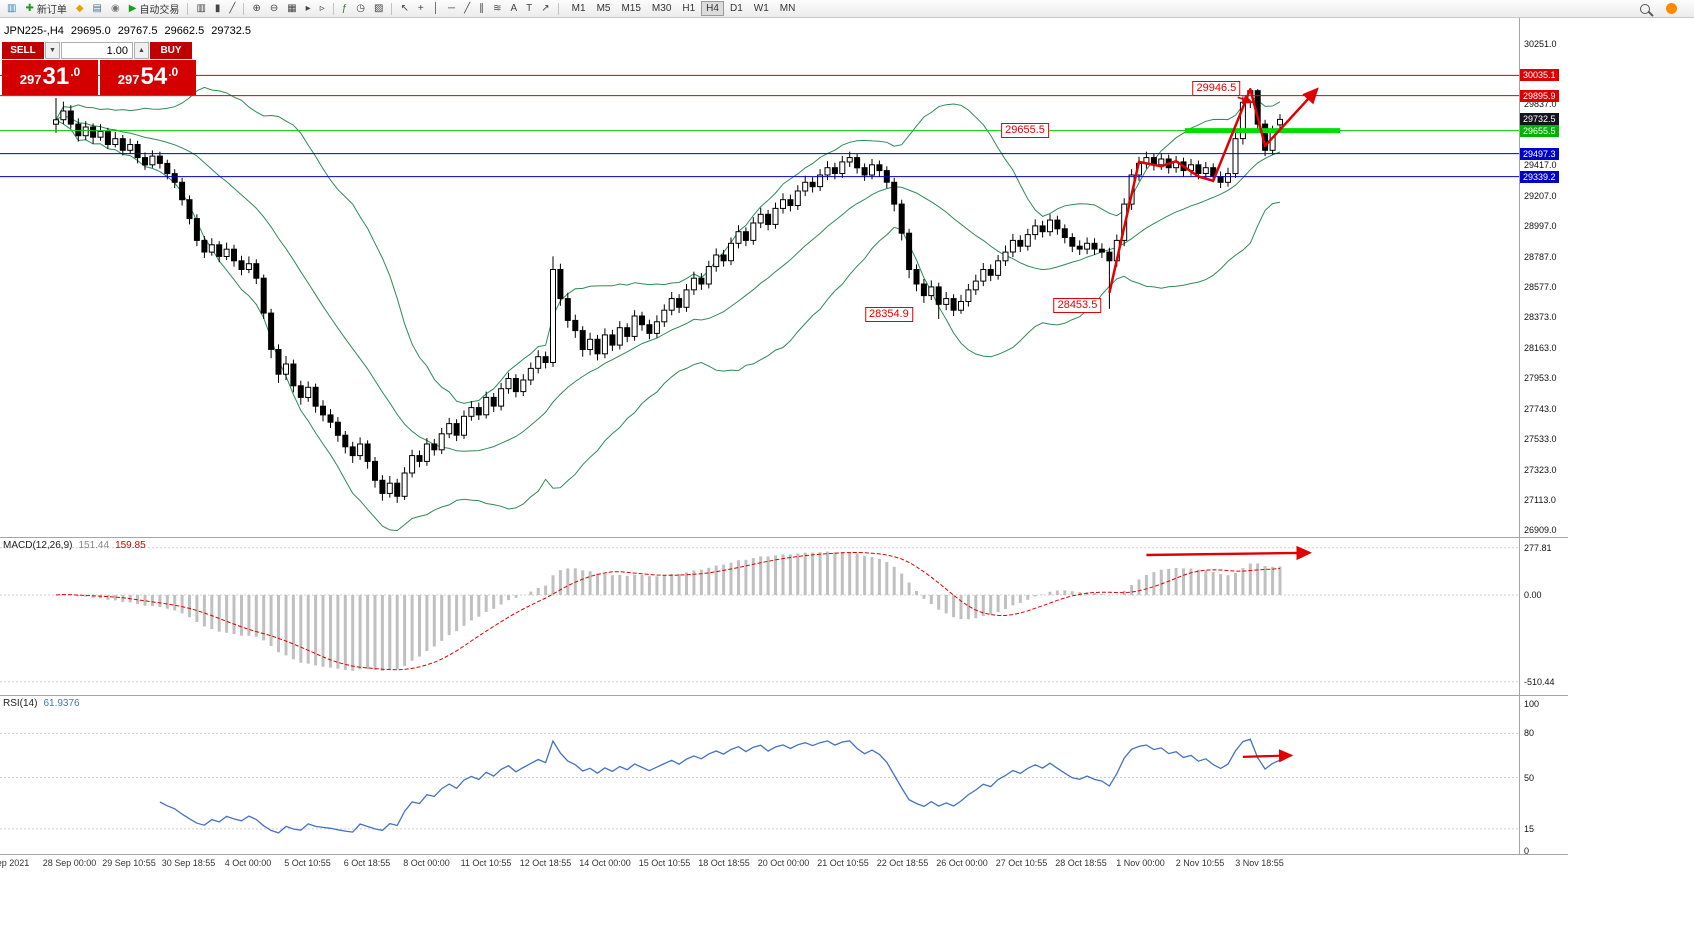 This screenshot has height=937, width=1694. I want to click on auto-trading-button: ▶ 自动交易, so click(154, 8).